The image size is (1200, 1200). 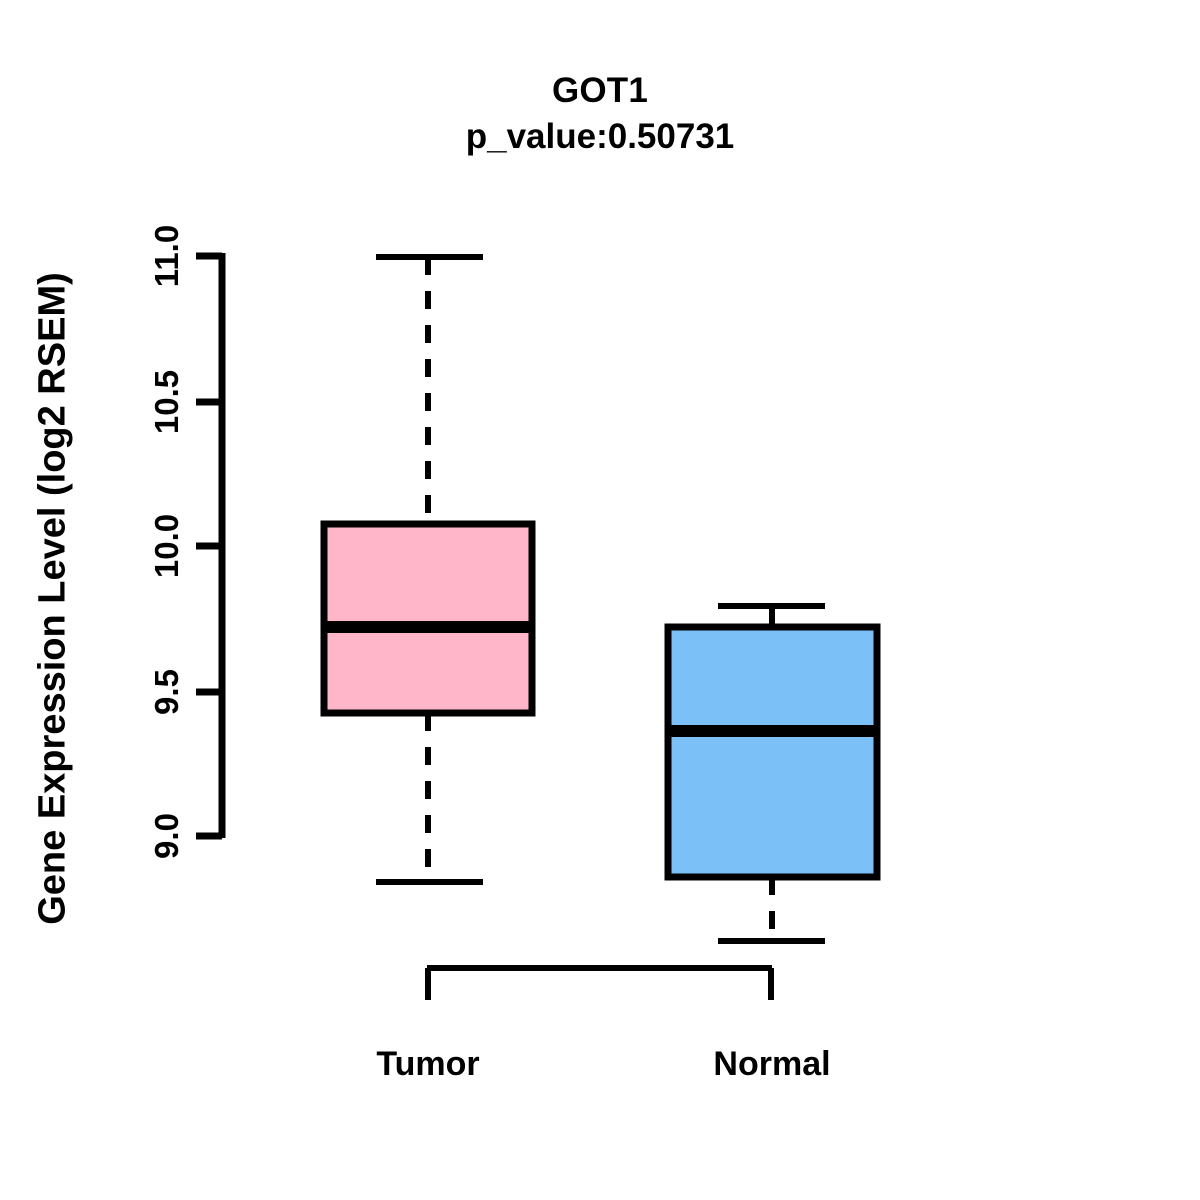 I want to click on y-tick-label-0: 11.0, so click(x=166, y=256).